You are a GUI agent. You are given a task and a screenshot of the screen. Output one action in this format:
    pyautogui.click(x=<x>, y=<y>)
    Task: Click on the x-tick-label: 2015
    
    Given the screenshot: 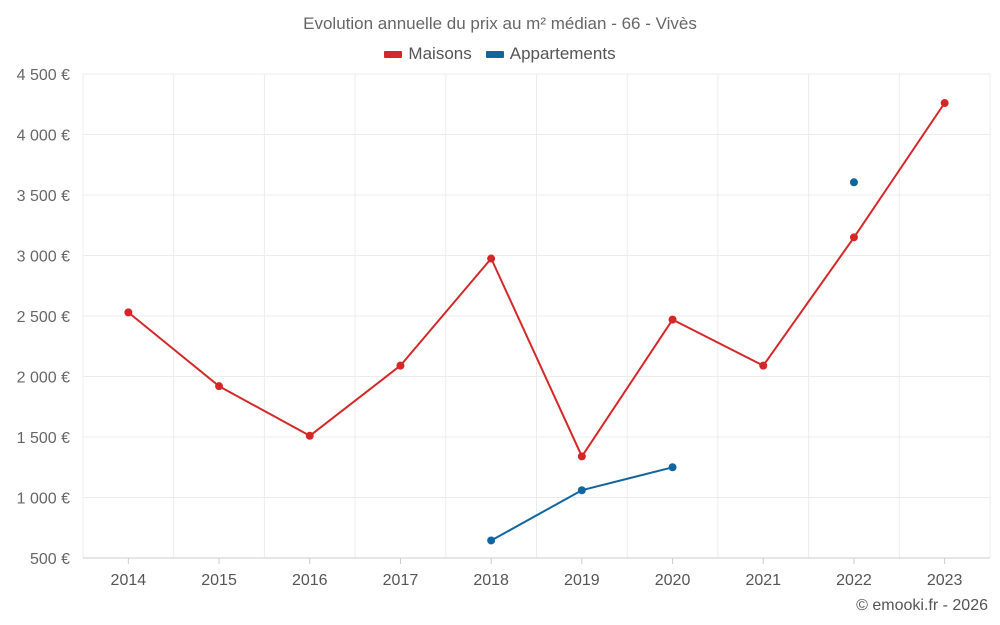 What is the action you would take?
    pyautogui.click(x=219, y=580)
    